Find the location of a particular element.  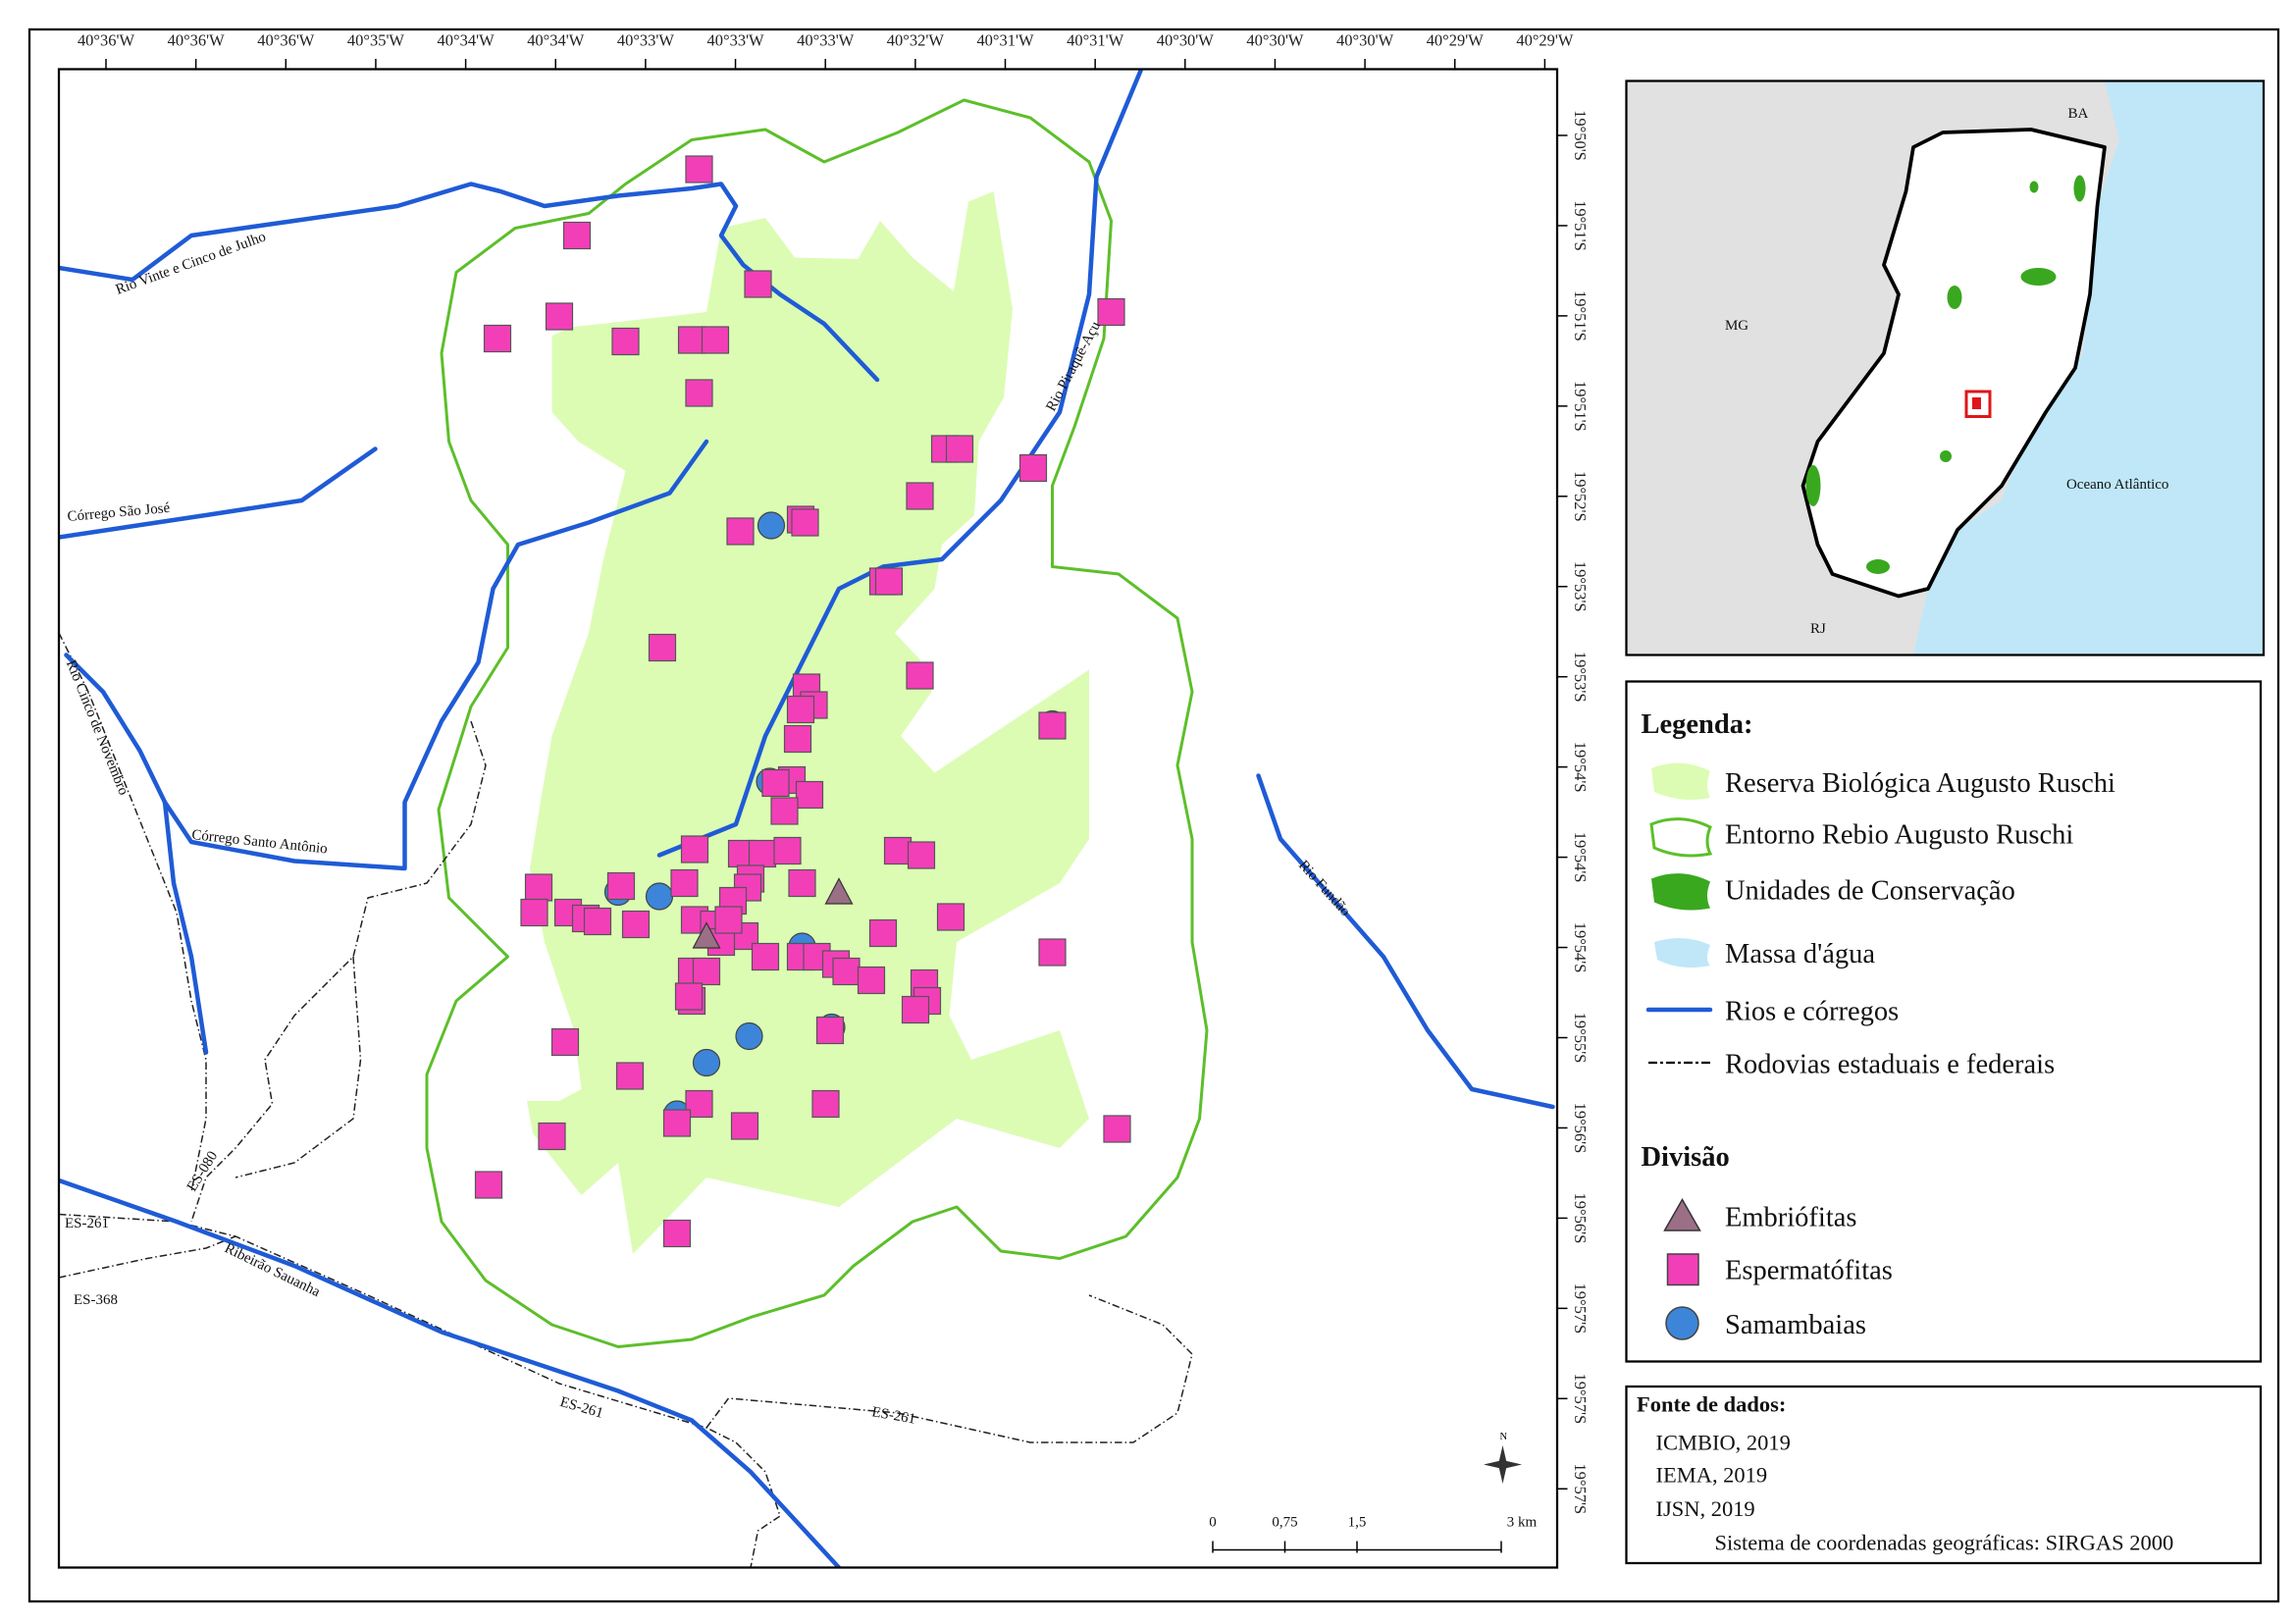

legend-item: Rios e córregos is located at coordinates (1812, 1011).